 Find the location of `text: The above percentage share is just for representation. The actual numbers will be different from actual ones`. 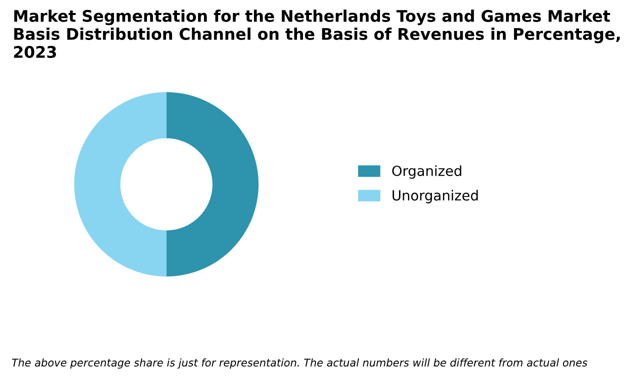

text: The above percentage share is just for representation. The actual numbers will be different from actual ones is located at coordinates (300, 363).